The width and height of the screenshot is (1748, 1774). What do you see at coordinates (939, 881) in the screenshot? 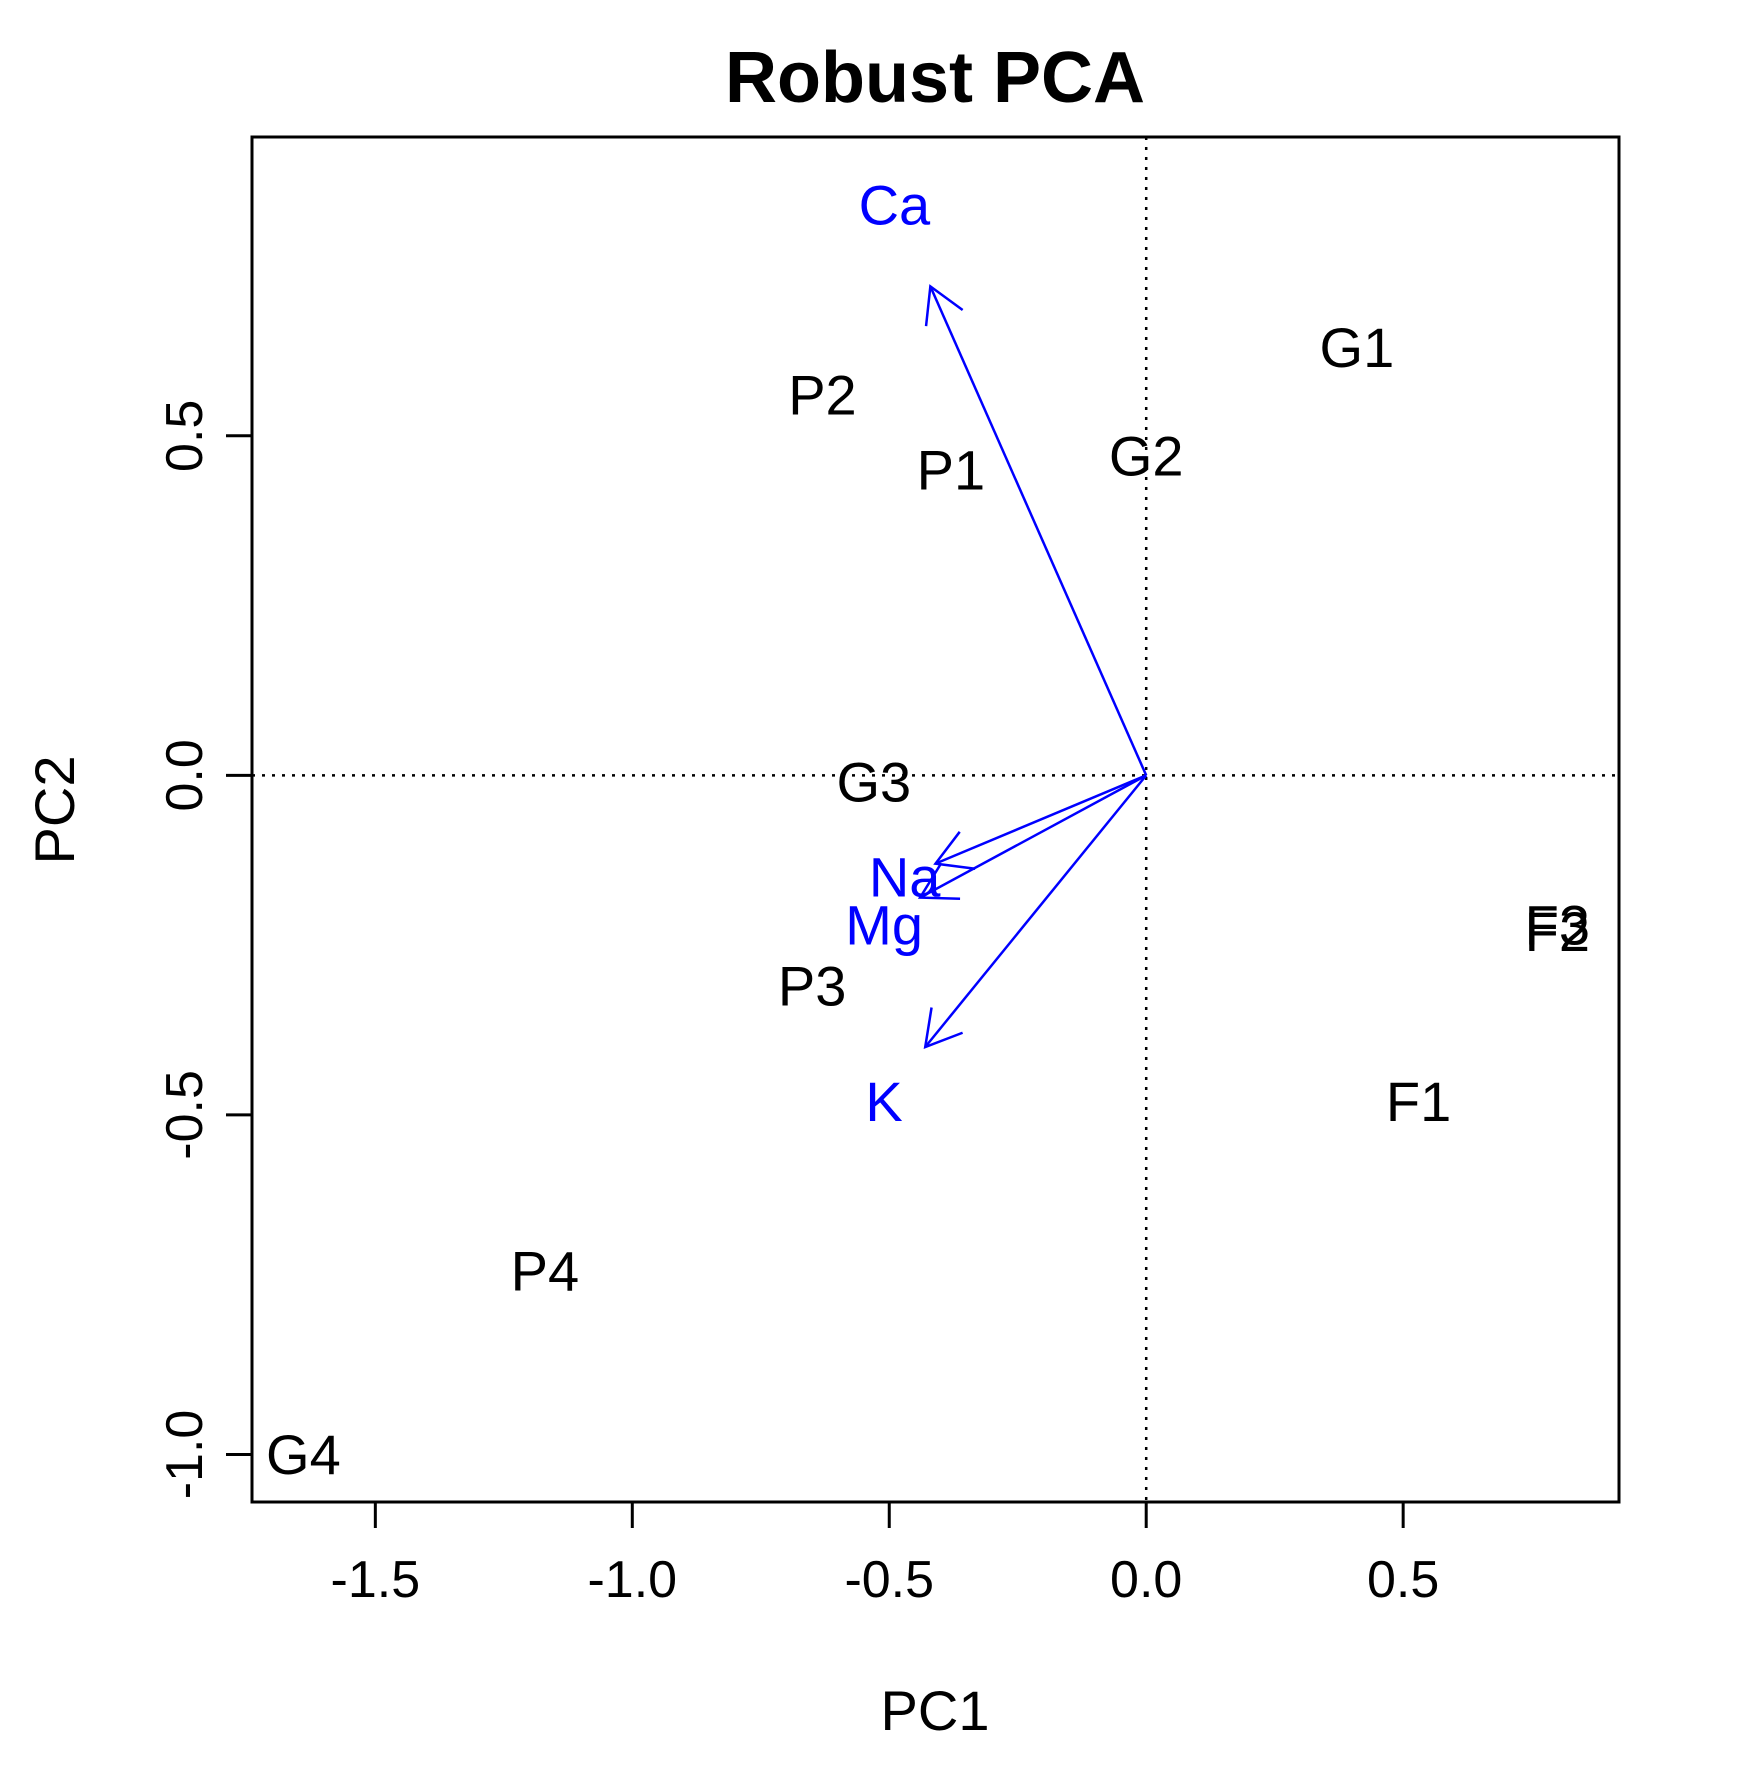
I see `arrowhead-mg` at bounding box center [939, 881].